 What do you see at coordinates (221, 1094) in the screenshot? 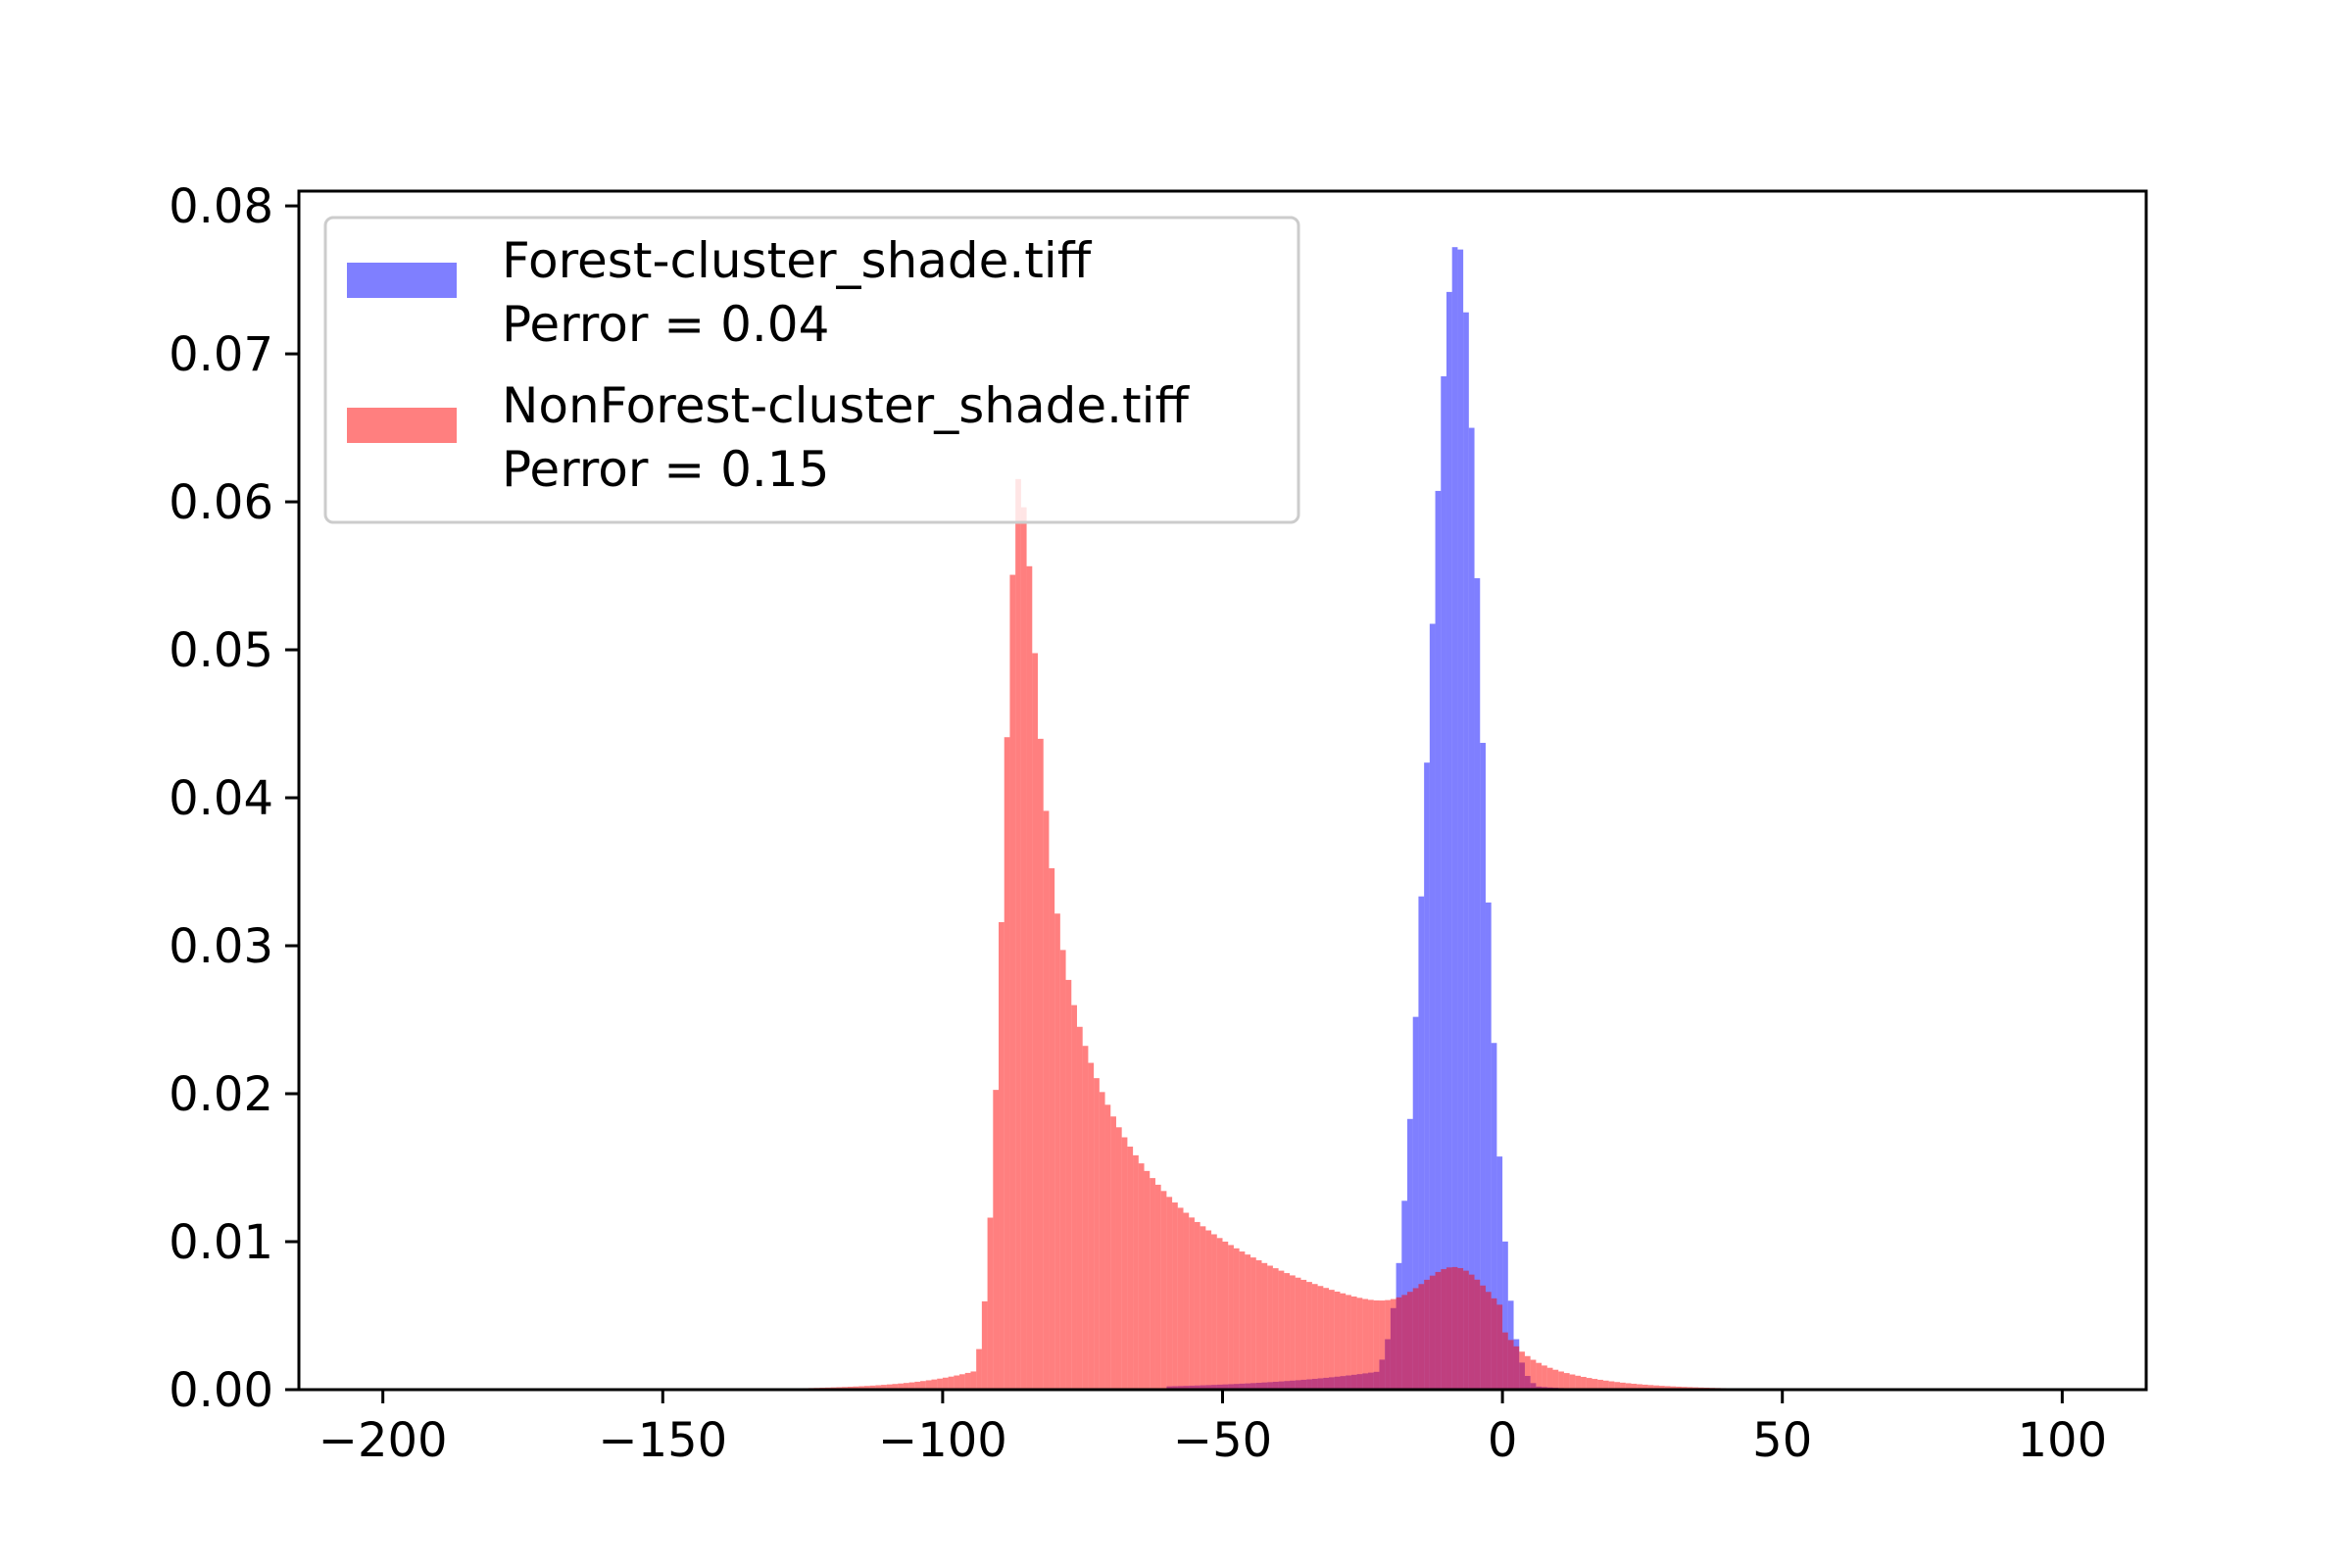
I see `y-tick-label: 0.02` at bounding box center [221, 1094].